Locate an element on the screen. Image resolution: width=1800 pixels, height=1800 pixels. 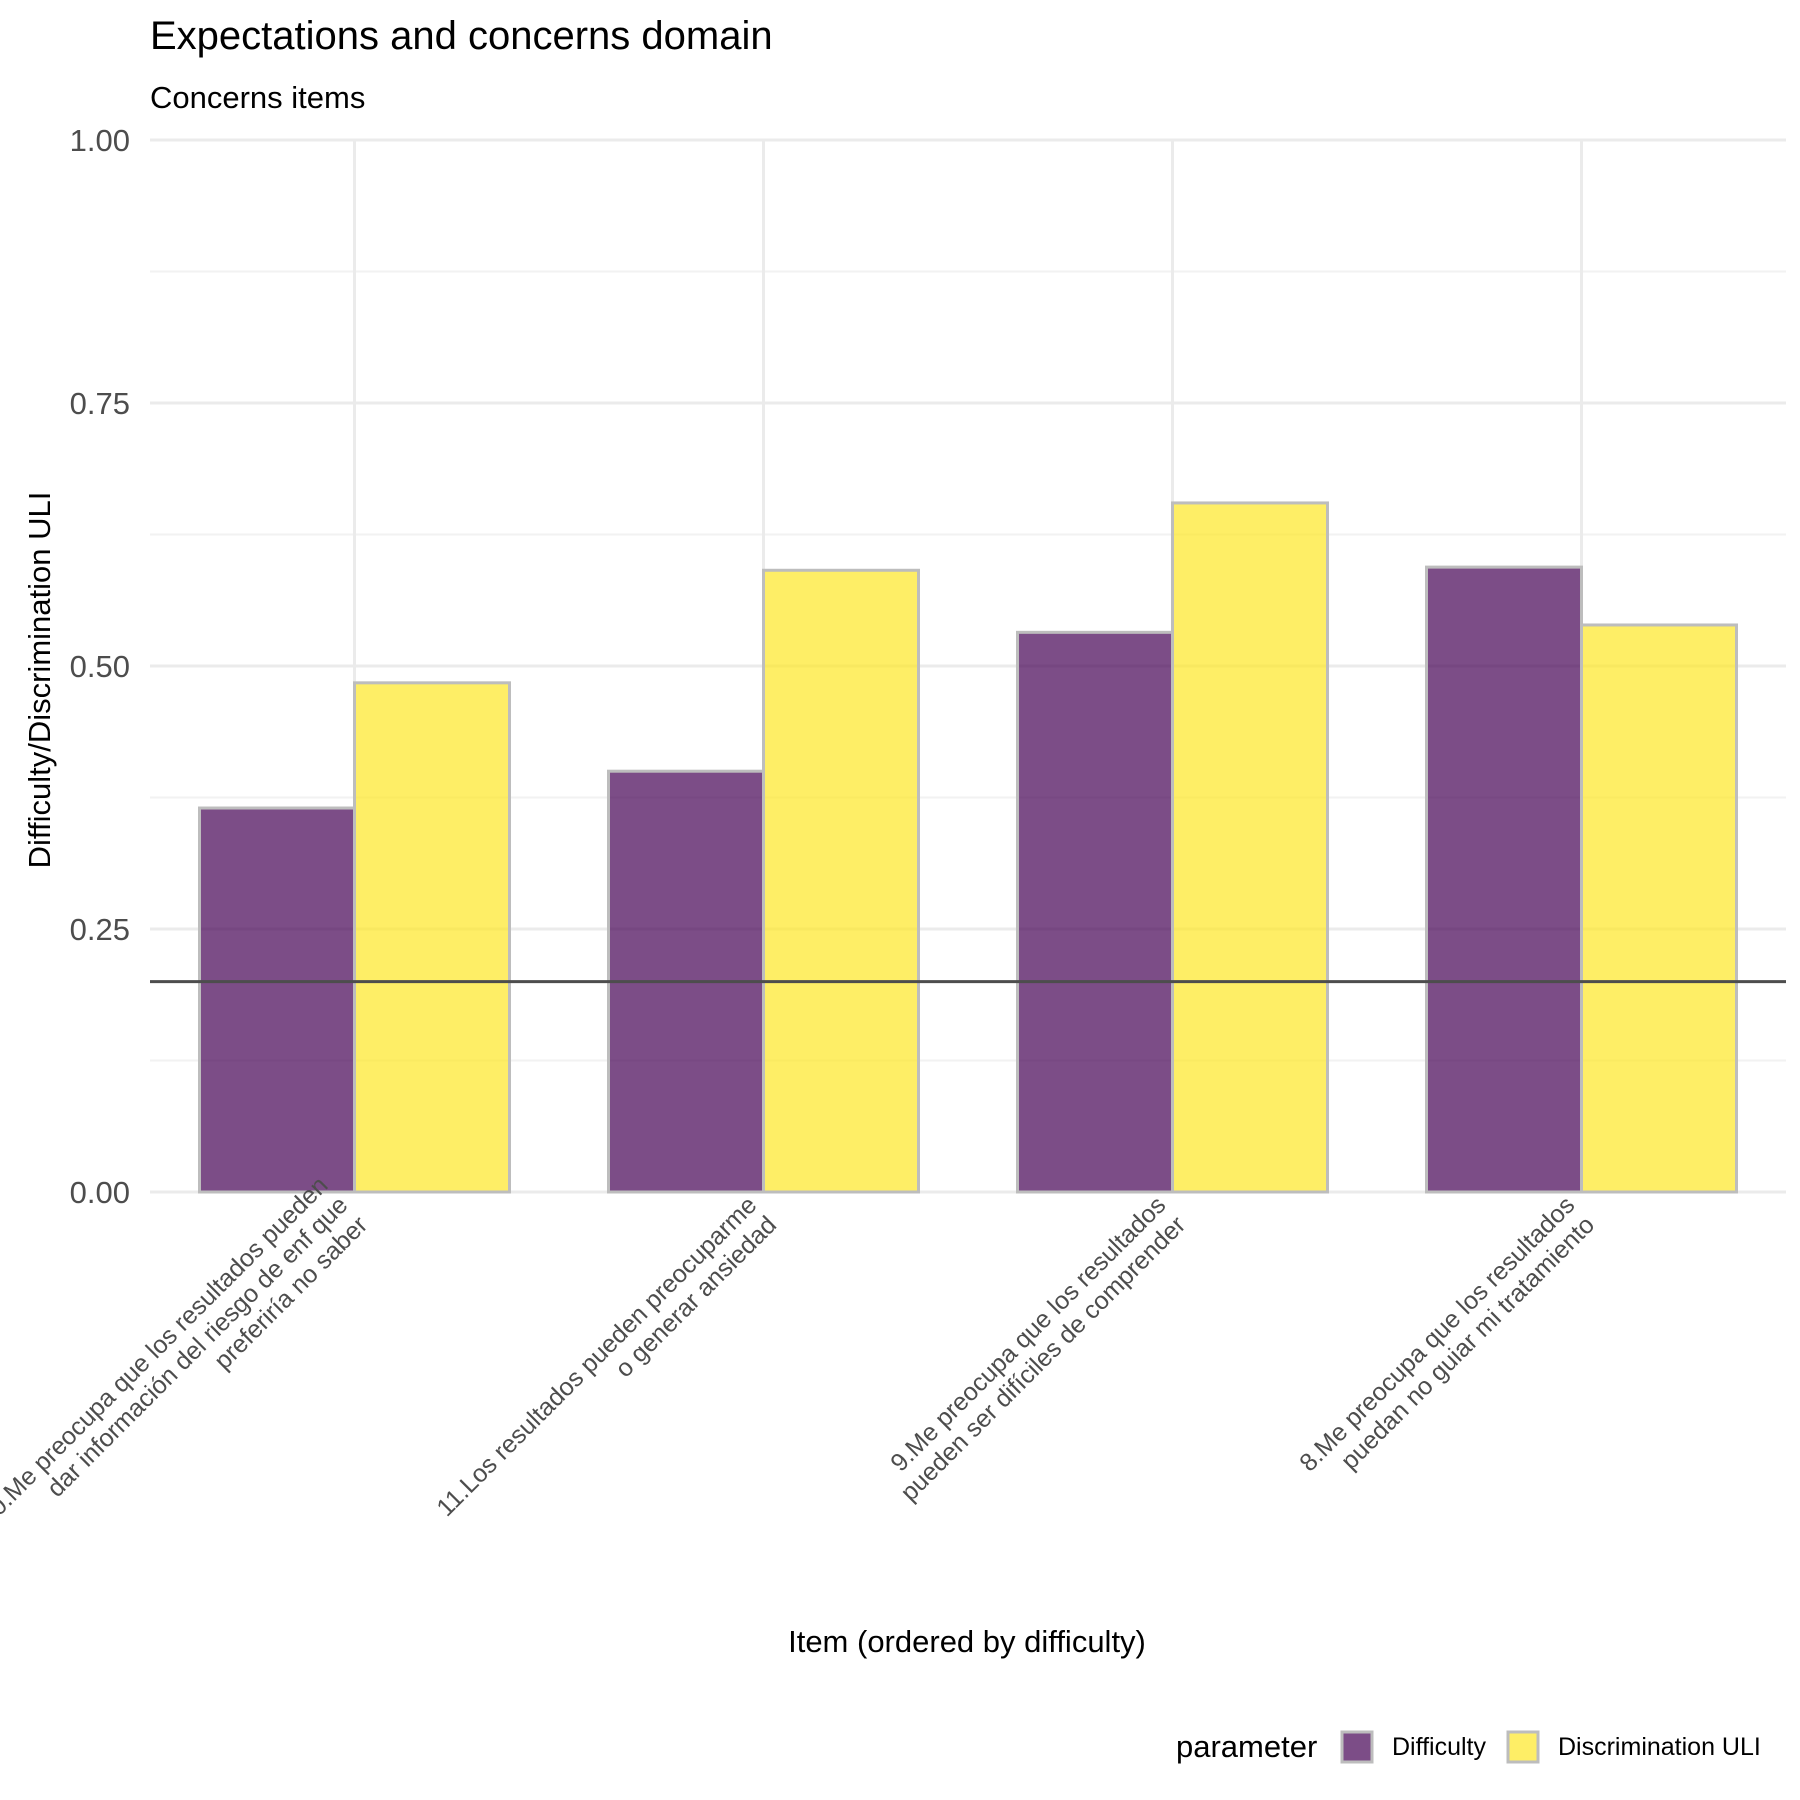
x-tick-label-line: 8.Me preocupa que los resultados is located at coordinates (1437, 1334).